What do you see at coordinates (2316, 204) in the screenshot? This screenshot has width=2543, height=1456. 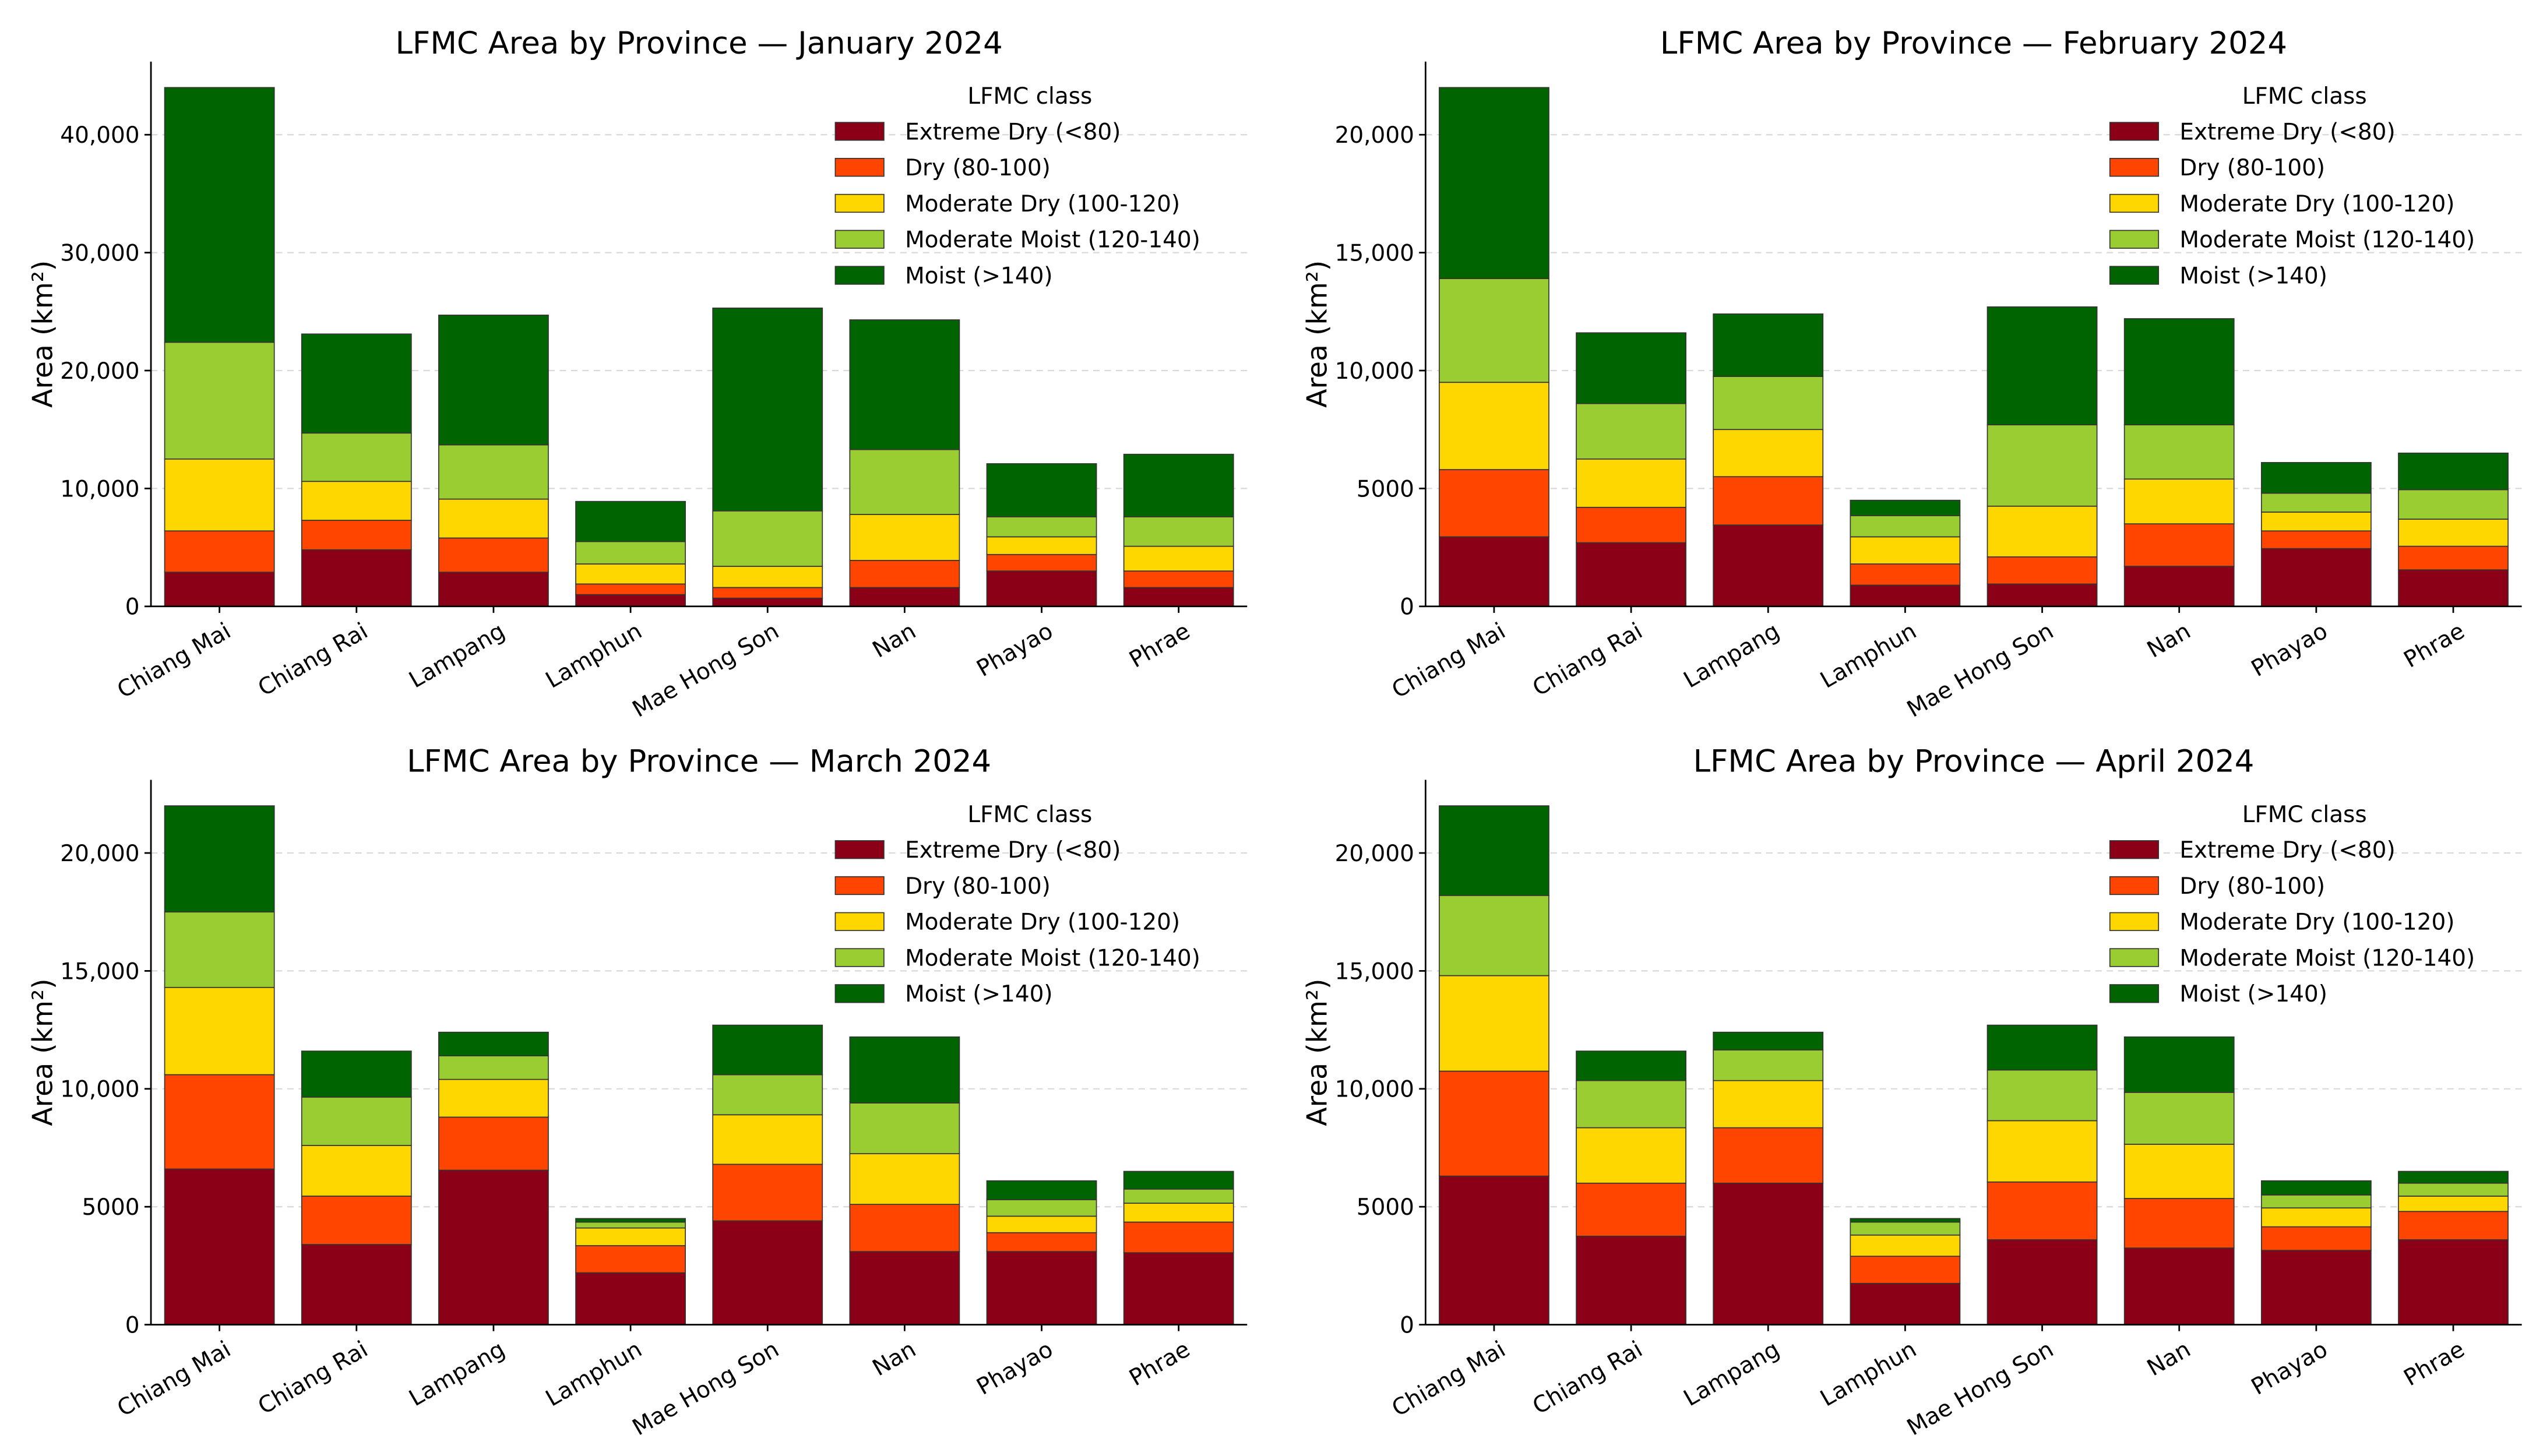 I see `legend-label: Moderate Dry (100-120)` at bounding box center [2316, 204].